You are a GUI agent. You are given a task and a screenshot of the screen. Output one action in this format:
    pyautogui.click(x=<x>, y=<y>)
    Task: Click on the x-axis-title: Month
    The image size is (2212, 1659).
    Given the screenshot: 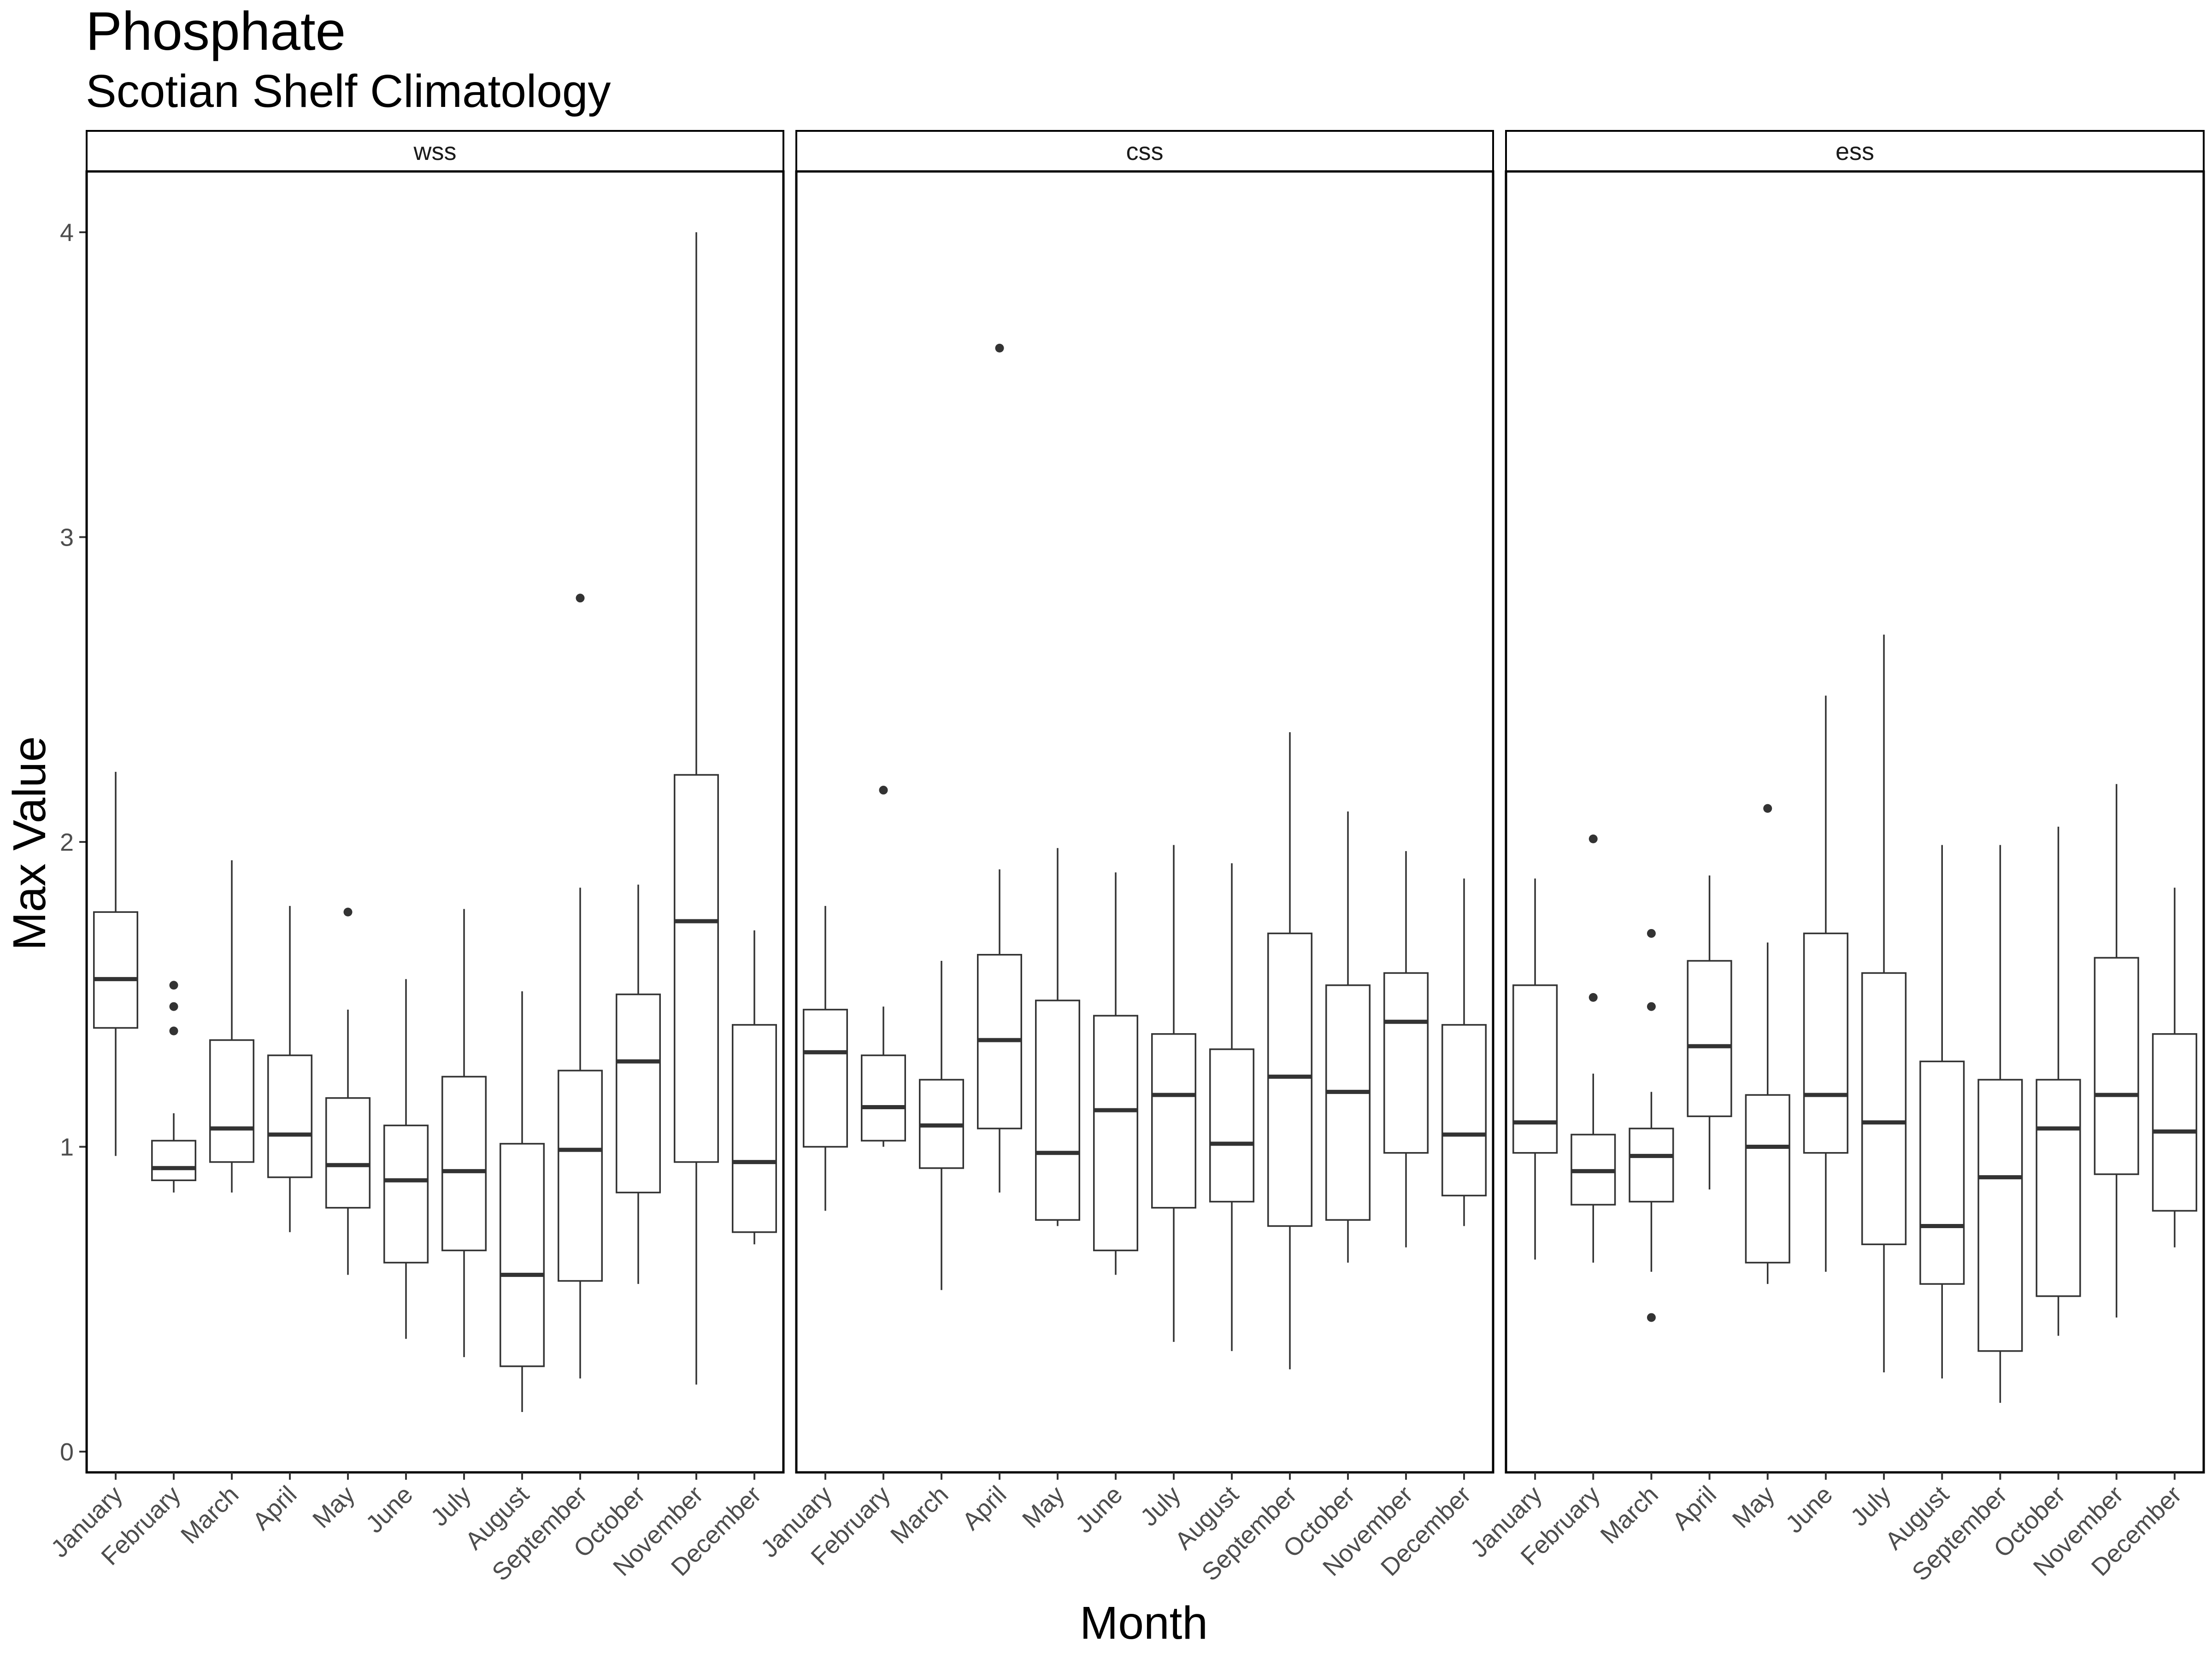 What is the action you would take?
    pyautogui.click(x=1144, y=1623)
    